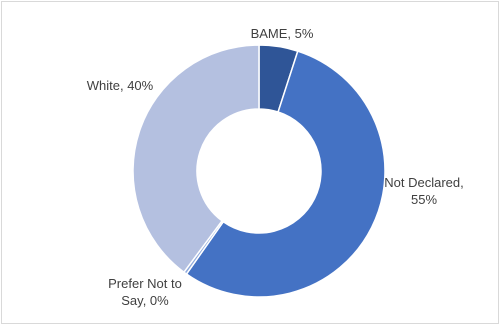  Describe the element at coordinates (120, 85) in the screenshot. I see `data-label-white: White, 40%` at that location.